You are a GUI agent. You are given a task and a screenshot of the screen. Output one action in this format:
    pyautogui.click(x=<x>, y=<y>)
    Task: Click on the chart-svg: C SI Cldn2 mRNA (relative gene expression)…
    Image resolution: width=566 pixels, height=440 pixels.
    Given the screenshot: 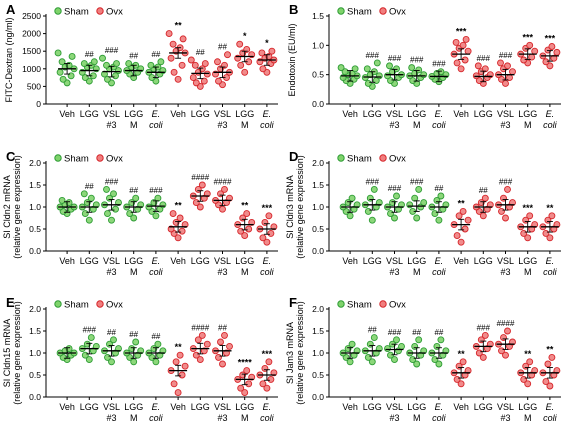 What is the action you would take?
    pyautogui.click(x=140, y=213)
    